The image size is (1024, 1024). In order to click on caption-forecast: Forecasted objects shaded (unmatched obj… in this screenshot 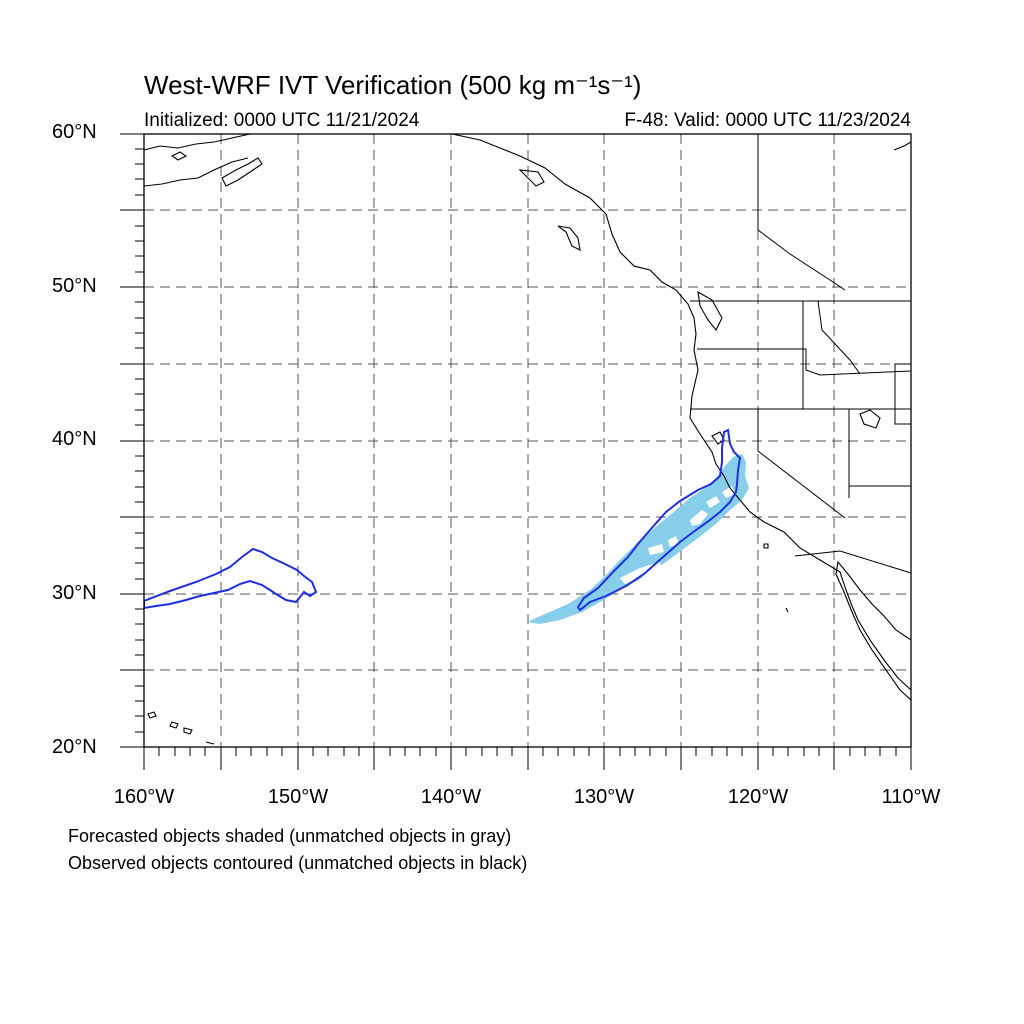, I will do `click(290, 836)`.